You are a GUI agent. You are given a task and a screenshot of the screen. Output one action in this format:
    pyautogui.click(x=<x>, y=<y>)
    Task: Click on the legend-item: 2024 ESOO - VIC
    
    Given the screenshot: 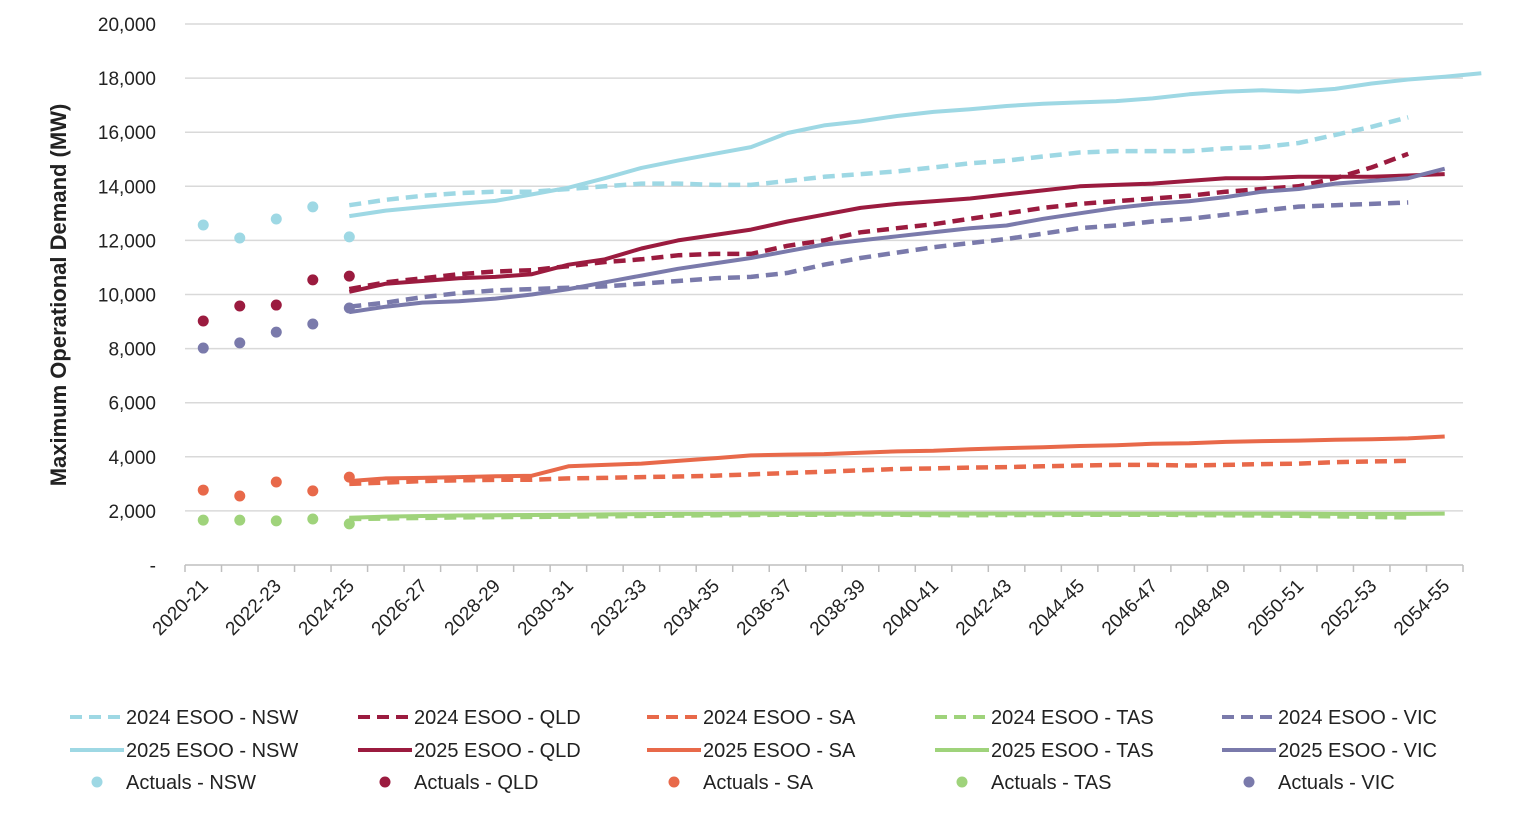 What is the action you would take?
    pyautogui.click(x=1329, y=718)
    